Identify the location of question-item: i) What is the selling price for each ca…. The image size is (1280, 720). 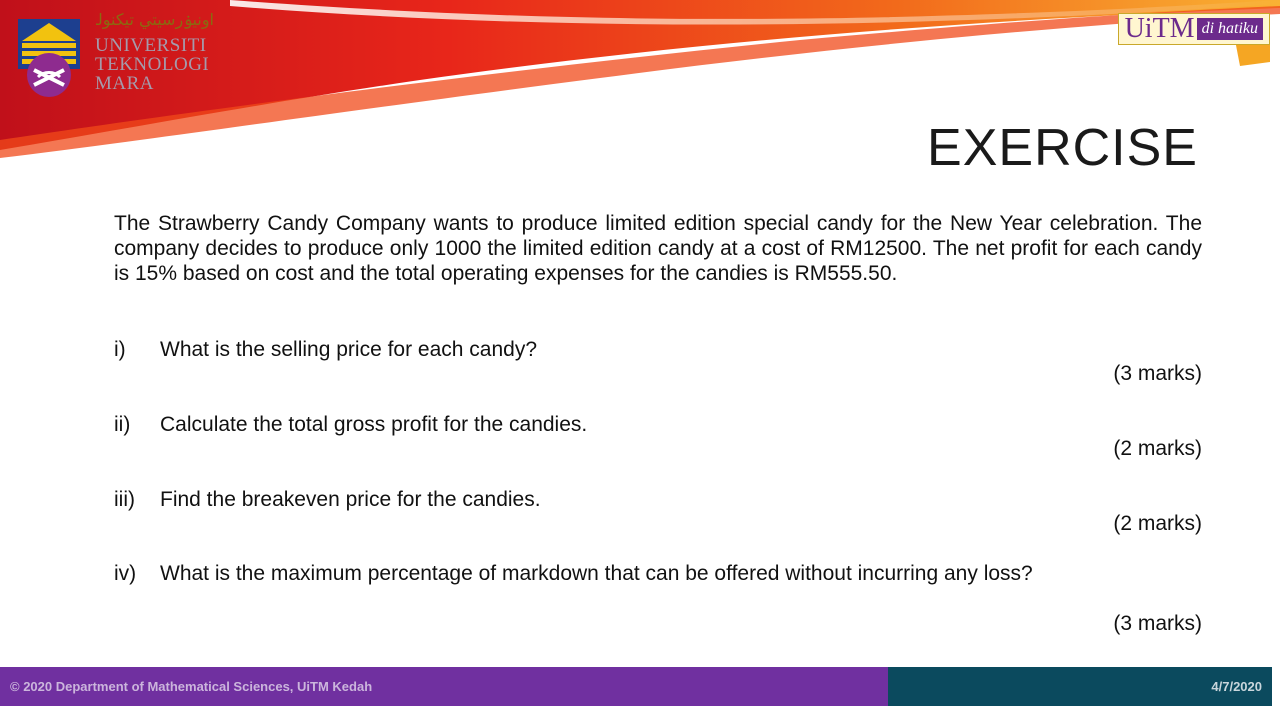
(658, 362).